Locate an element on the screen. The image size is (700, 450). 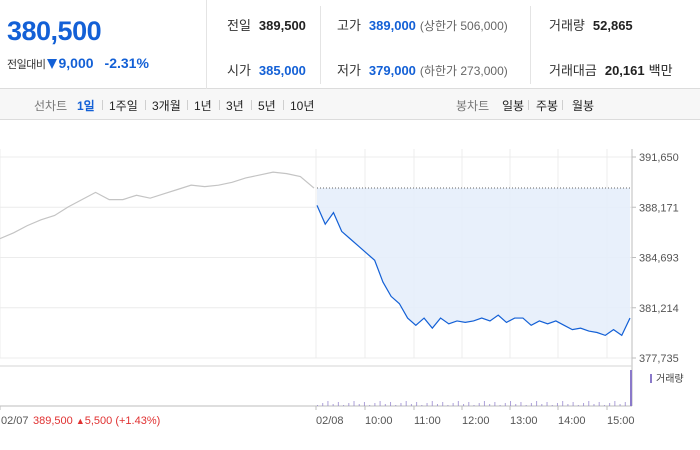
tab-1-week: 1주일 is located at coordinates (123, 106).